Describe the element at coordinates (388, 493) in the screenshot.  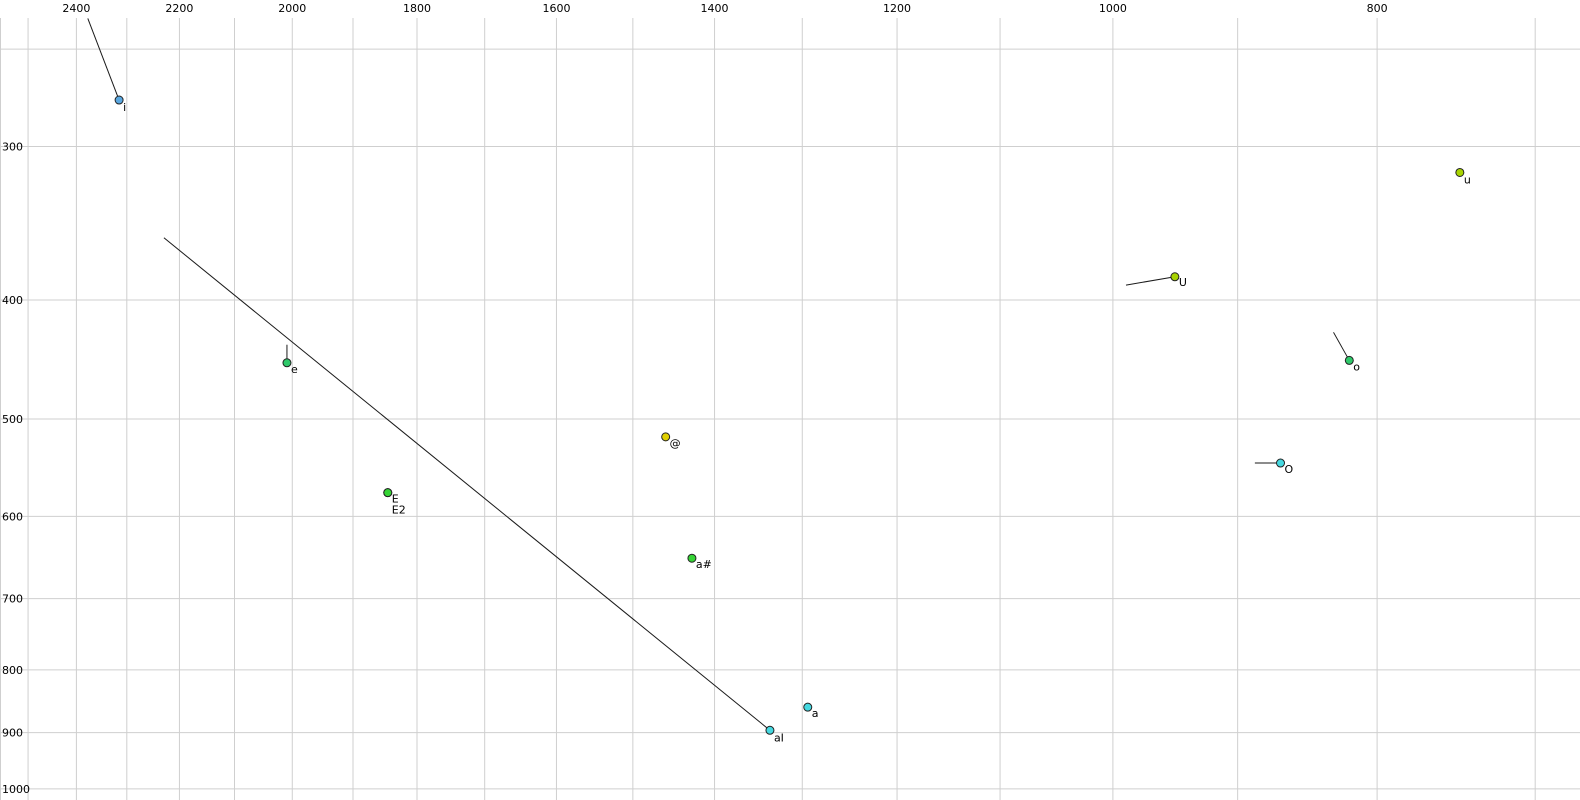
I see `vowel-point-E2` at that location.